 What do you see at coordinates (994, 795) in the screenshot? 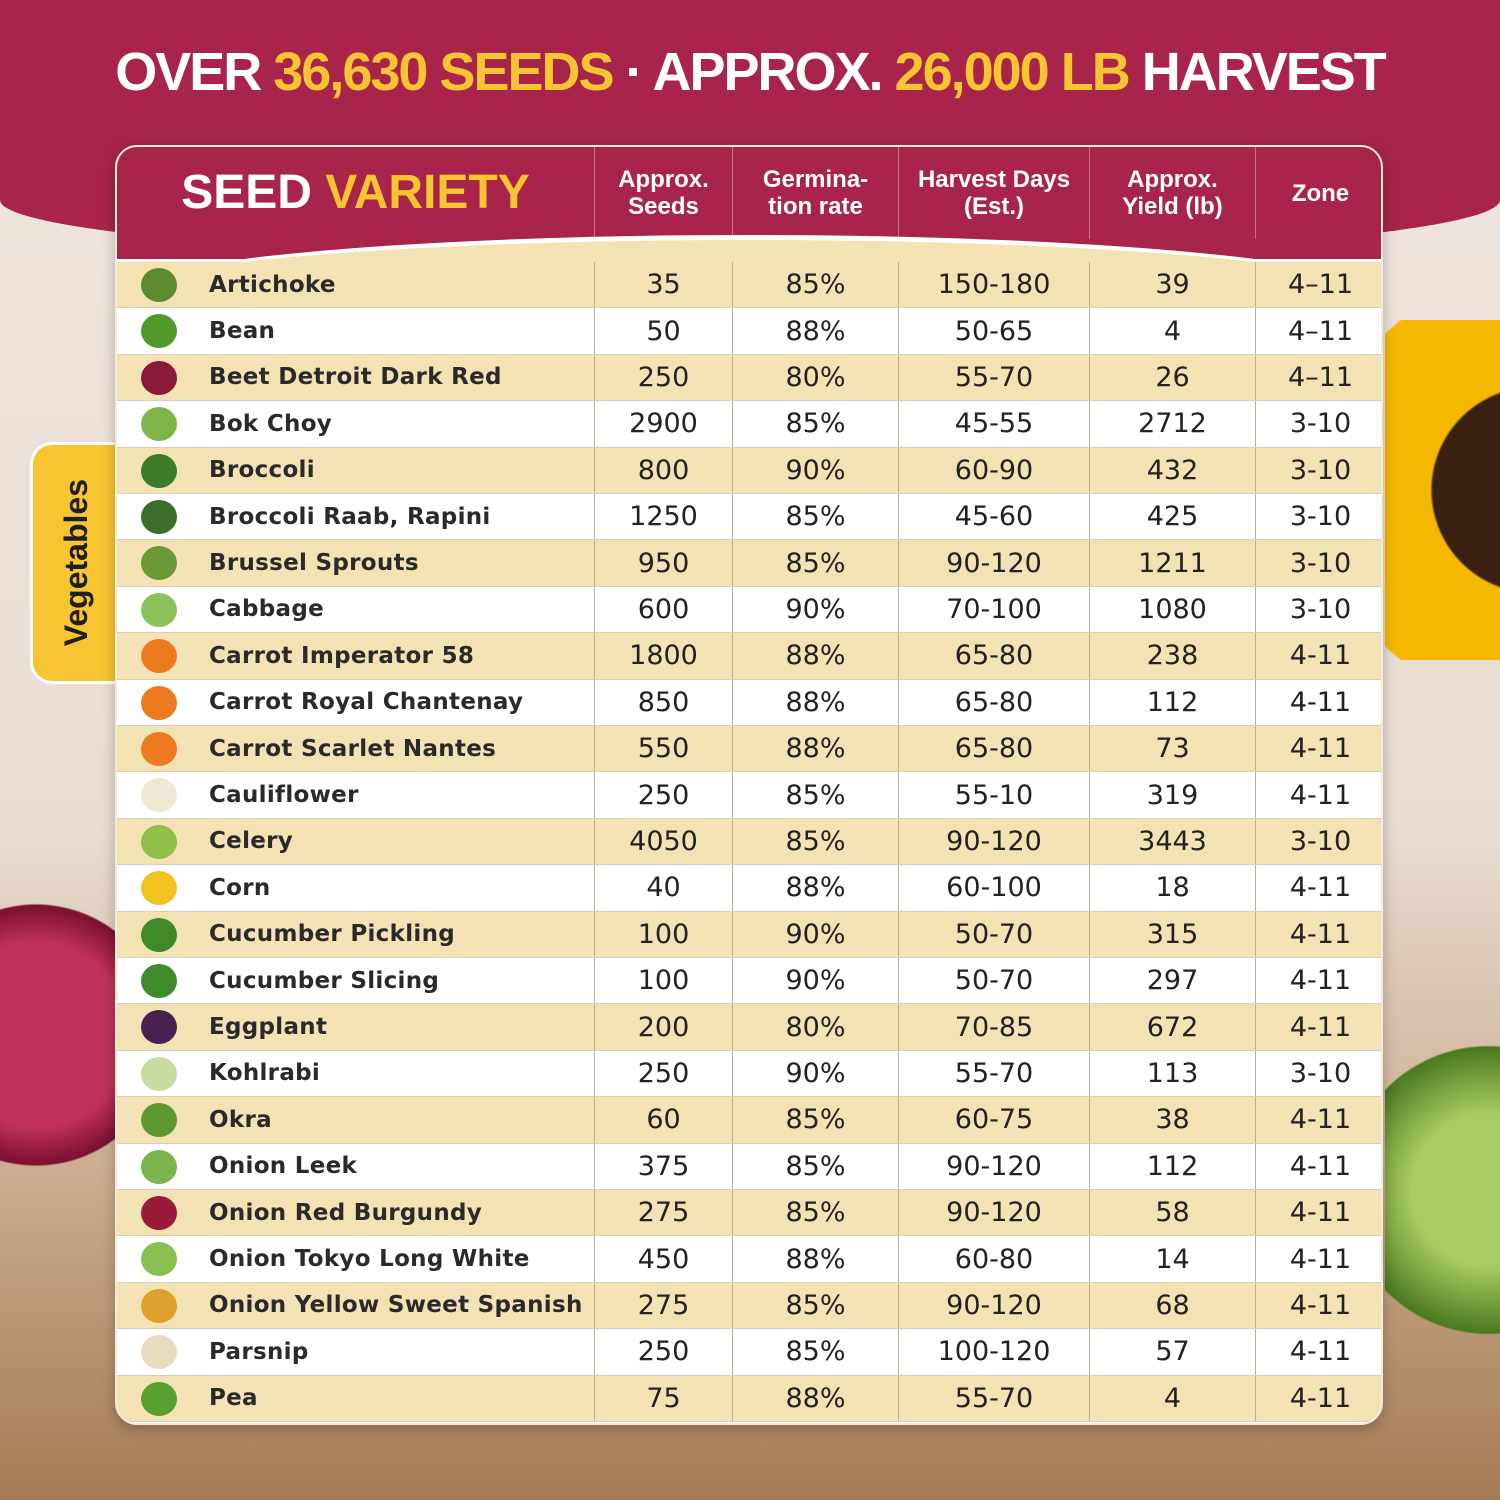
I see `value-days: 55-10` at bounding box center [994, 795].